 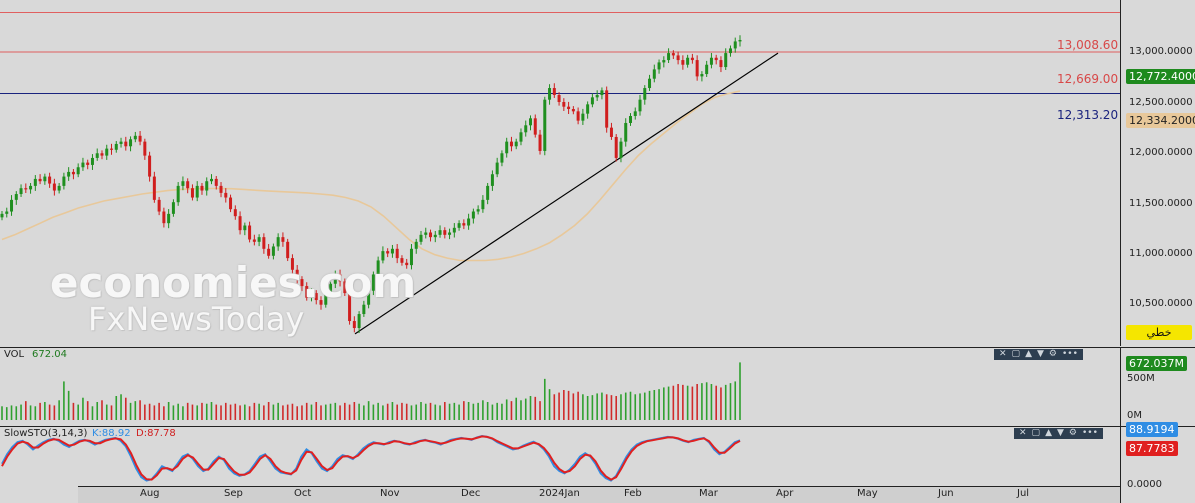 What do you see at coordinates (49, 354) in the screenshot?
I see `volume-value: 672.04` at bounding box center [49, 354].